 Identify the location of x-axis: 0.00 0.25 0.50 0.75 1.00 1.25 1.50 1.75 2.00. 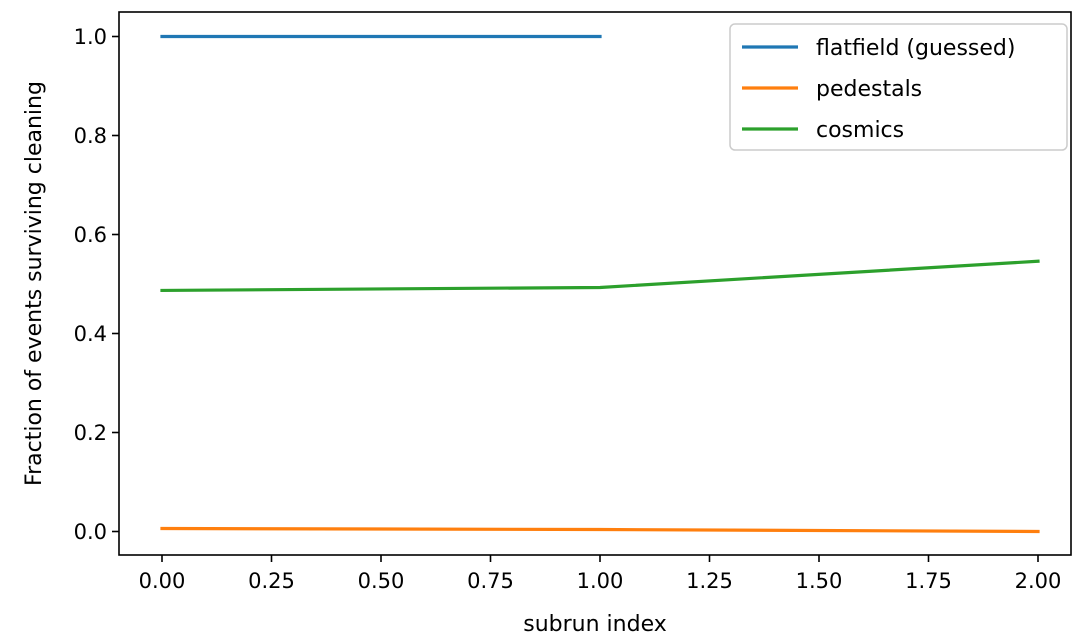
(600, 574).